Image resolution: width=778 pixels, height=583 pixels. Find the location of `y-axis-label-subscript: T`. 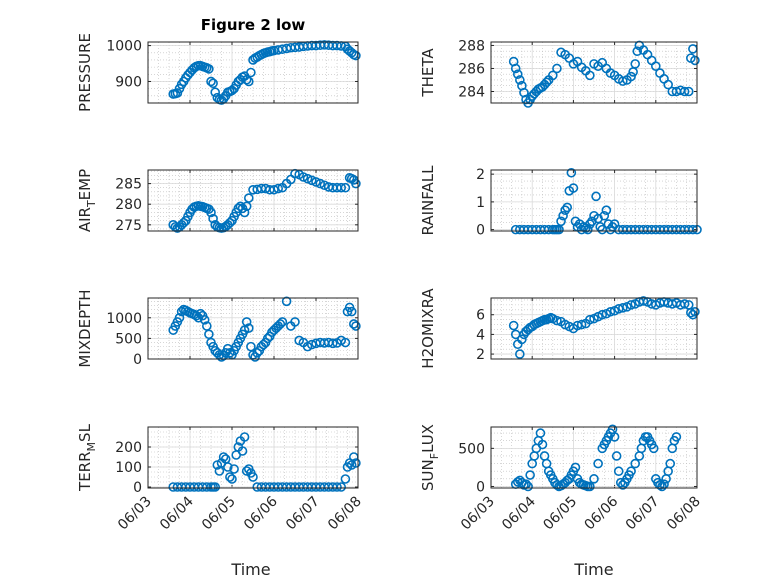

y-axis-label-subscript: T is located at coordinates (91, 204).